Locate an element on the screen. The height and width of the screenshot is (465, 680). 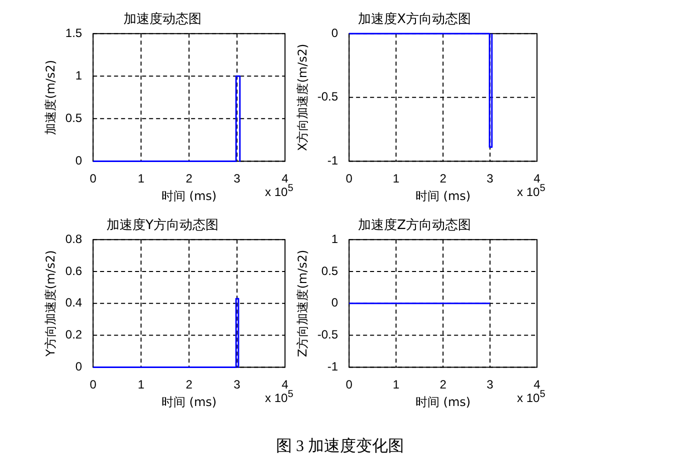
y-axis-title: Z方向加速度(m/s2) is located at coordinates (302, 303).